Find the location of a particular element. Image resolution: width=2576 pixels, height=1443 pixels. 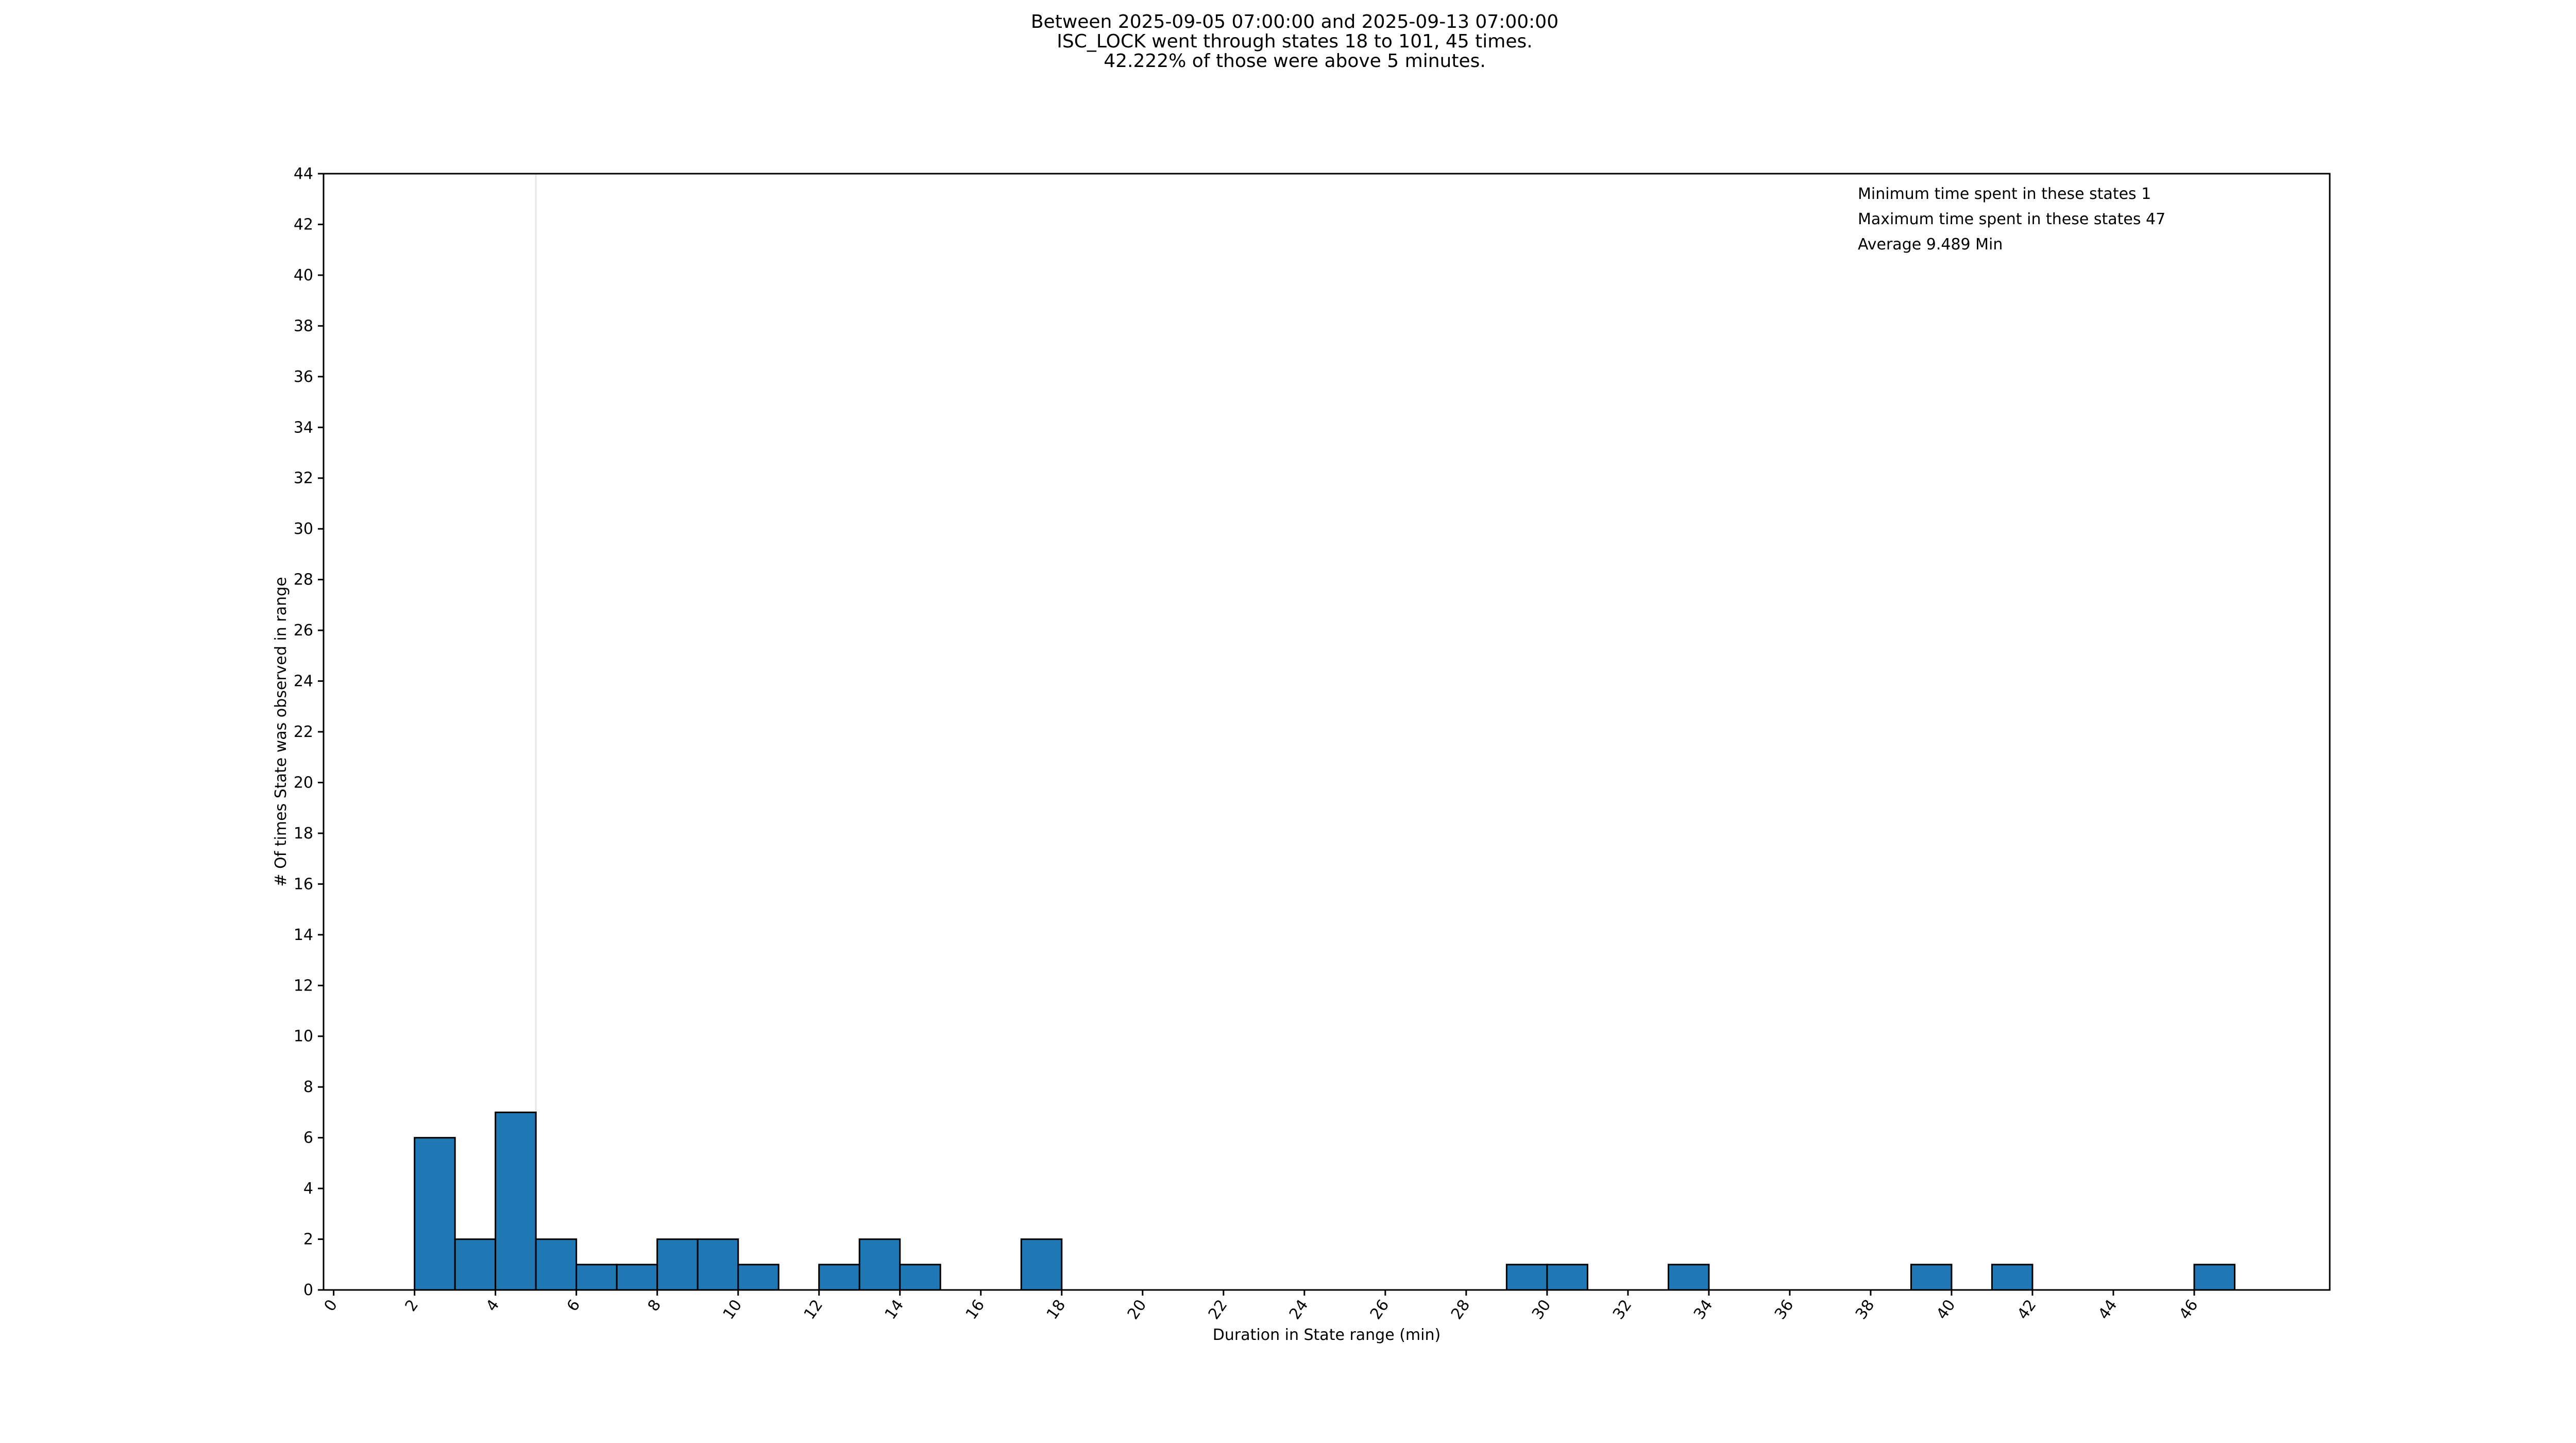

y-tick-label: 18 is located at coordinates (303, 834).